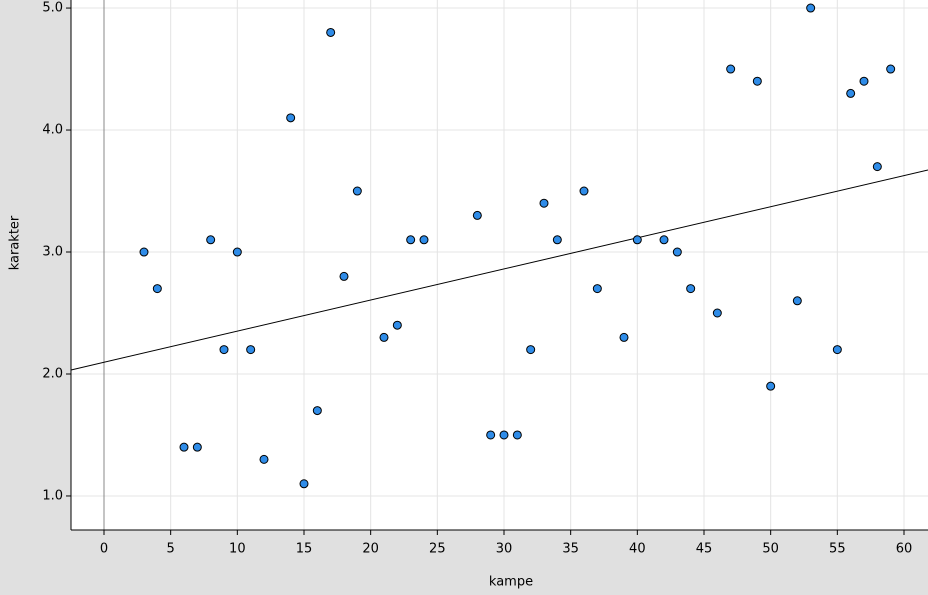  I want to click on x-tick-label: 25, so click(437, 549).